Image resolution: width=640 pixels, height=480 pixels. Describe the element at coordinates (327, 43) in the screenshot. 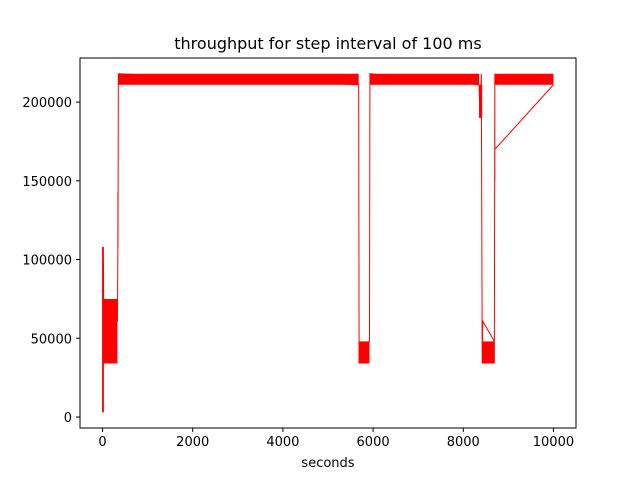

I see `chart-title: throughput for step interval of 100 ms` at that location.